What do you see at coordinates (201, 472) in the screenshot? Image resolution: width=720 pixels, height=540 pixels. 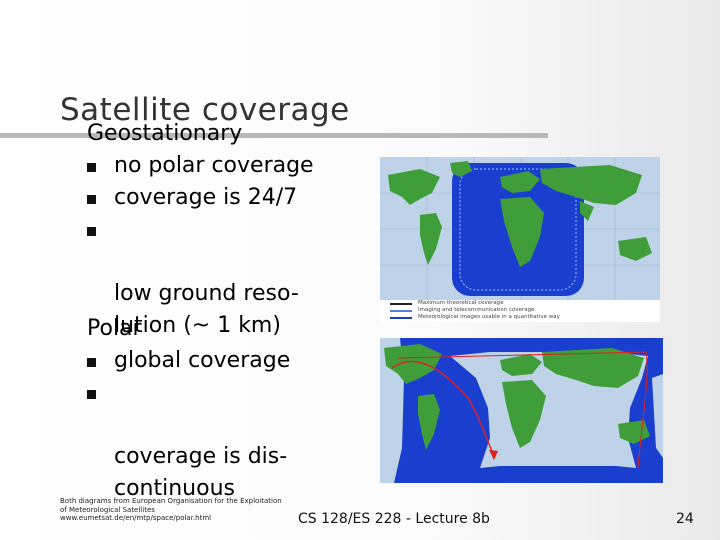 I see `bullet-text: coverage is dis- continuous` at bounding box center [201, 472].